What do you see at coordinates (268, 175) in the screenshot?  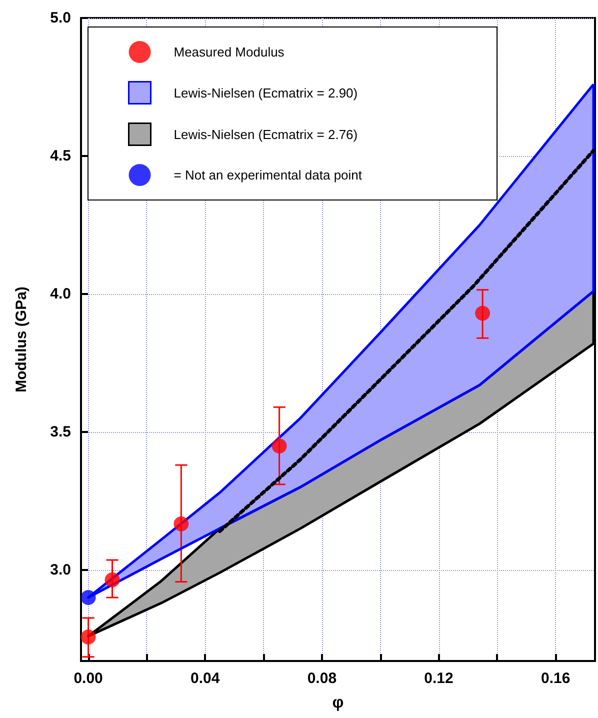 I see `legend-label: = Not an experimental data point` at bounding box center [268, 175].